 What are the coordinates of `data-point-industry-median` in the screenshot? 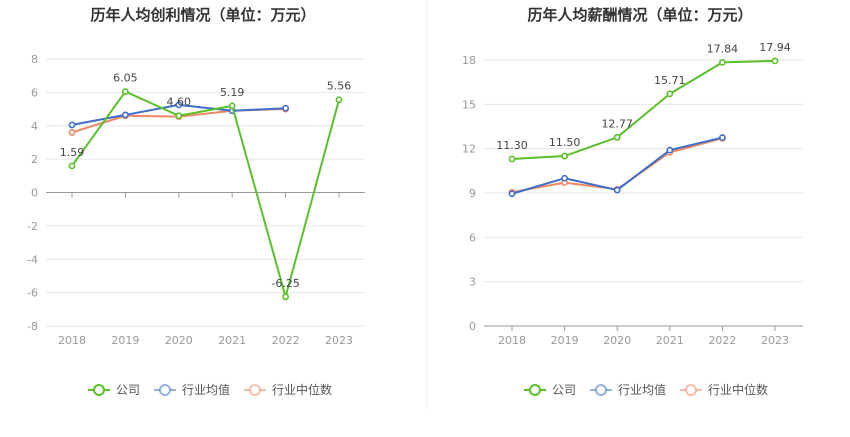 It's located at (72, 132).